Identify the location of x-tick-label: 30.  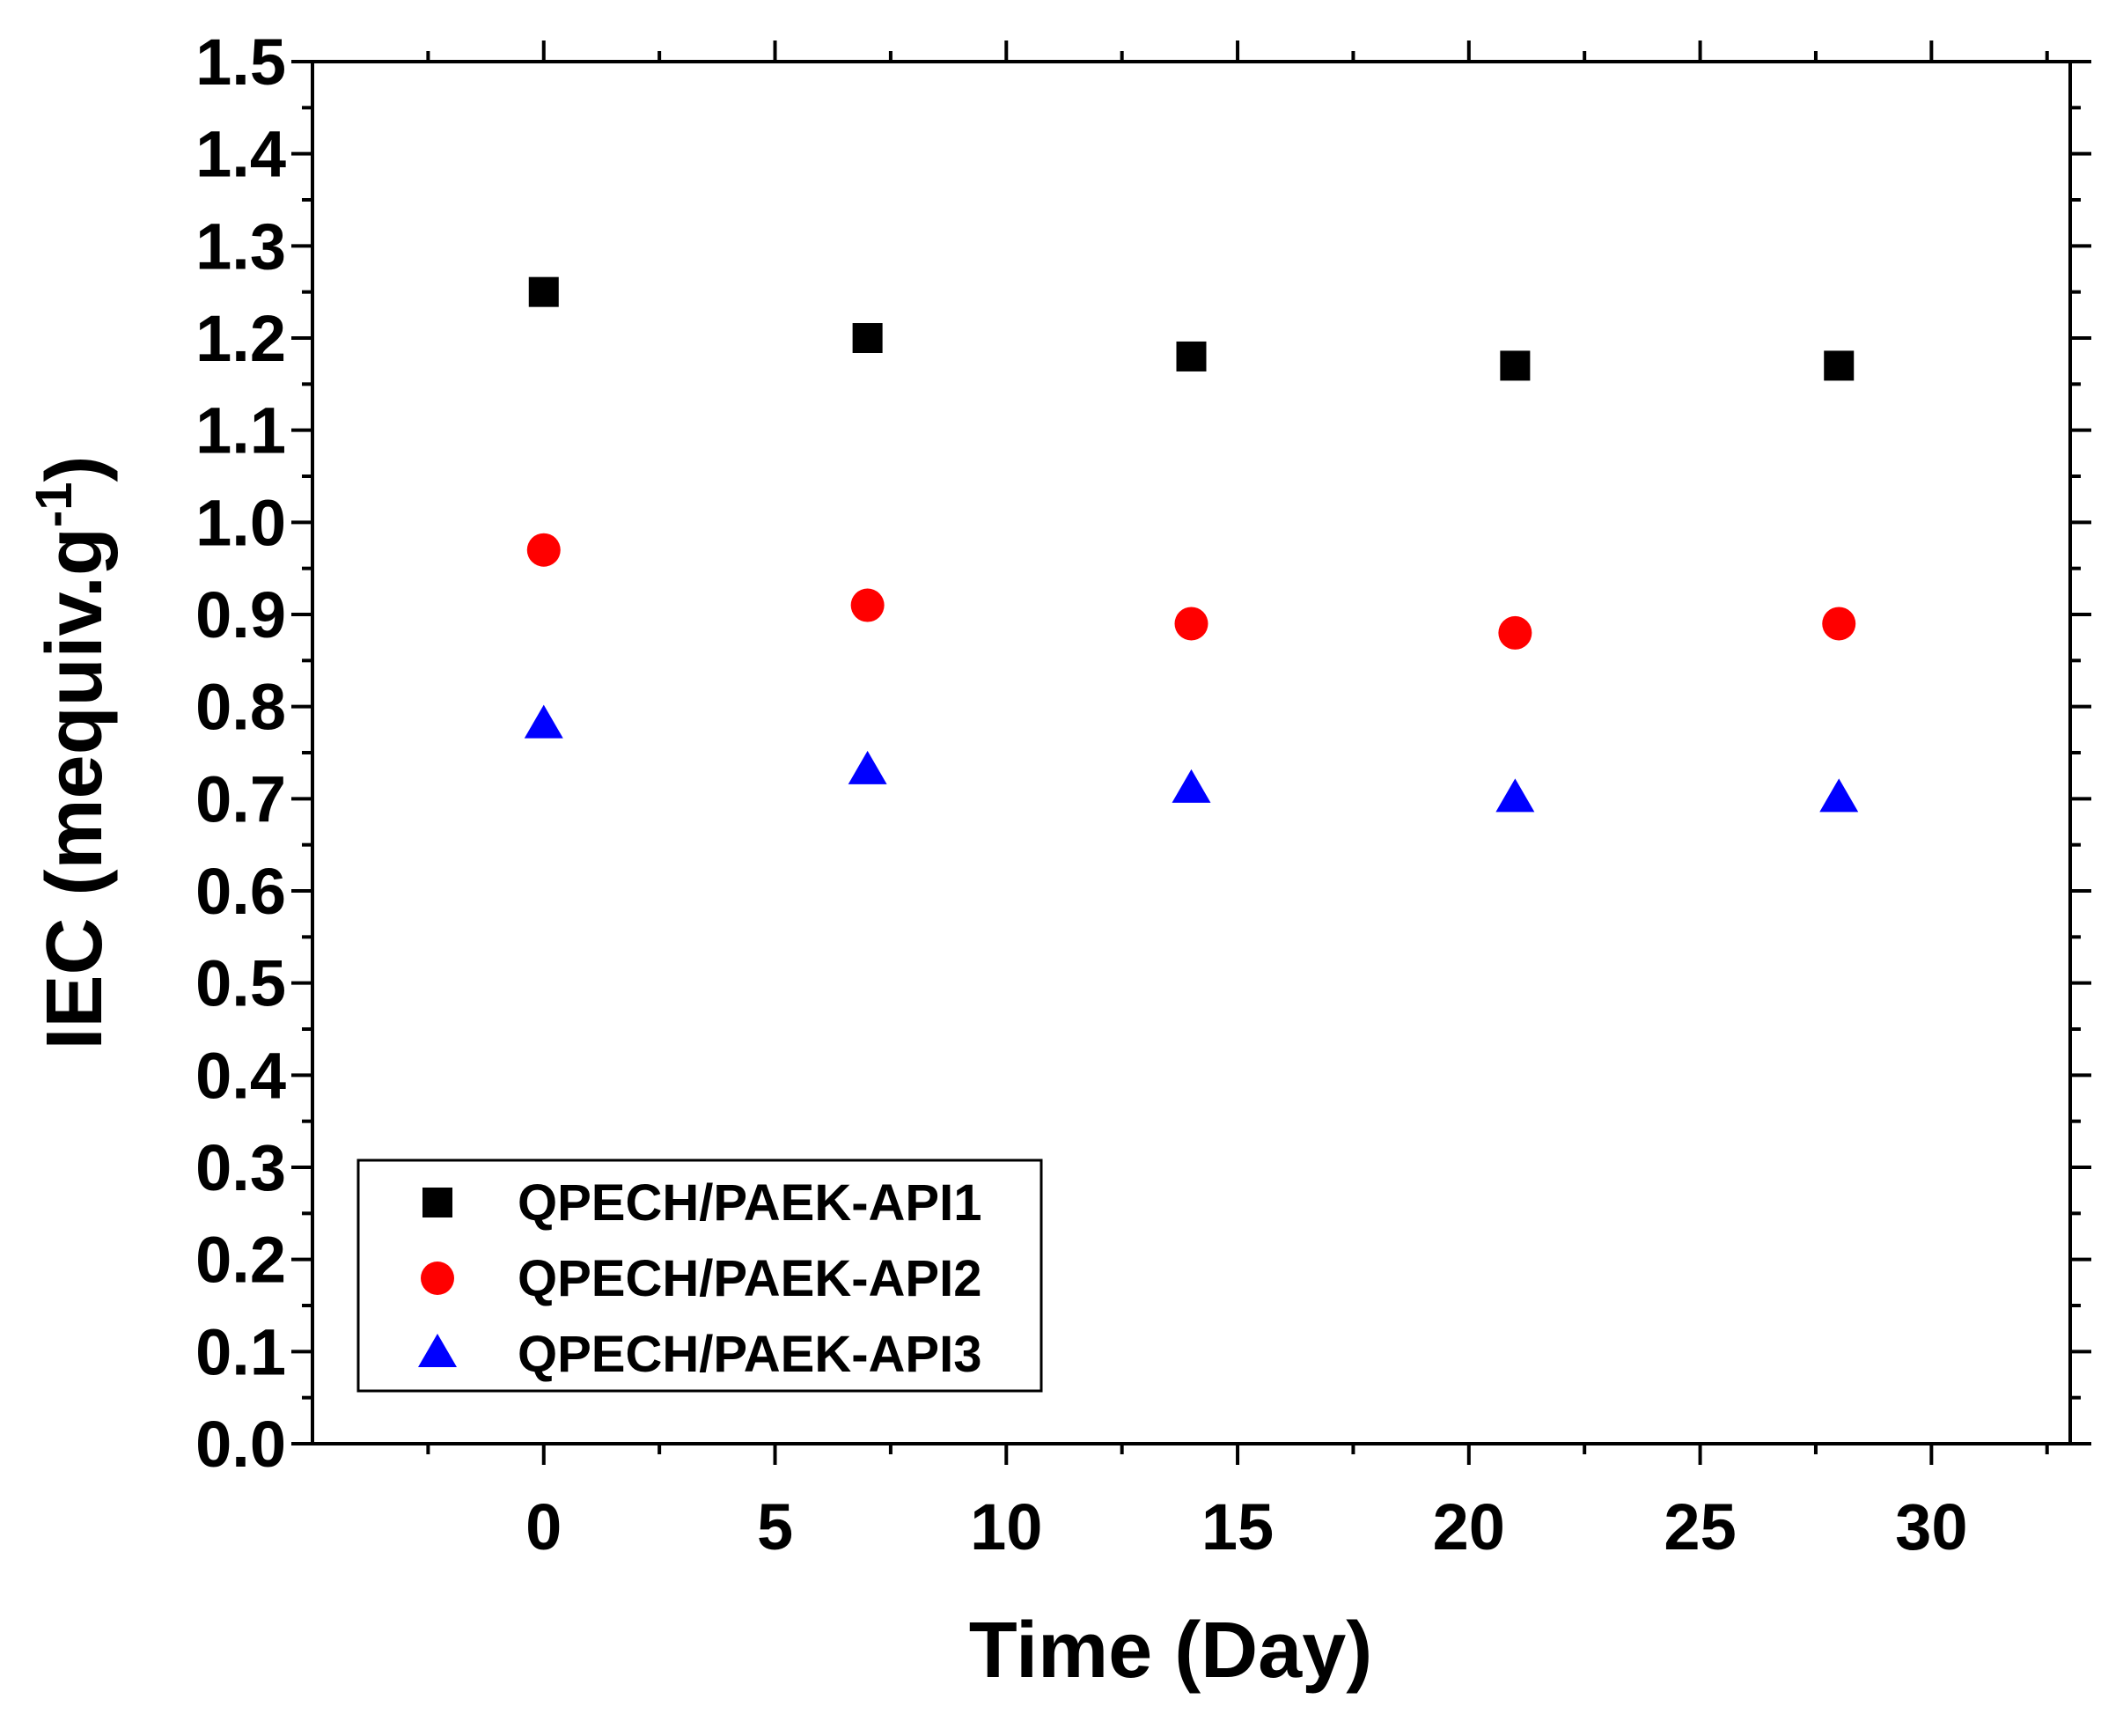
(1931, 1526).